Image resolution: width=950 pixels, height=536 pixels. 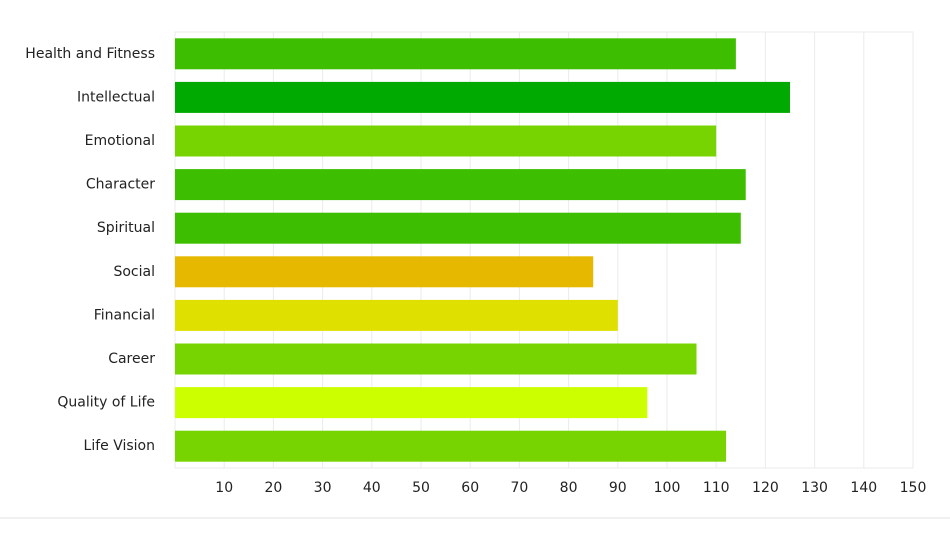 I want to click on y-tick-label: Financial, so click(x=124, y=315).